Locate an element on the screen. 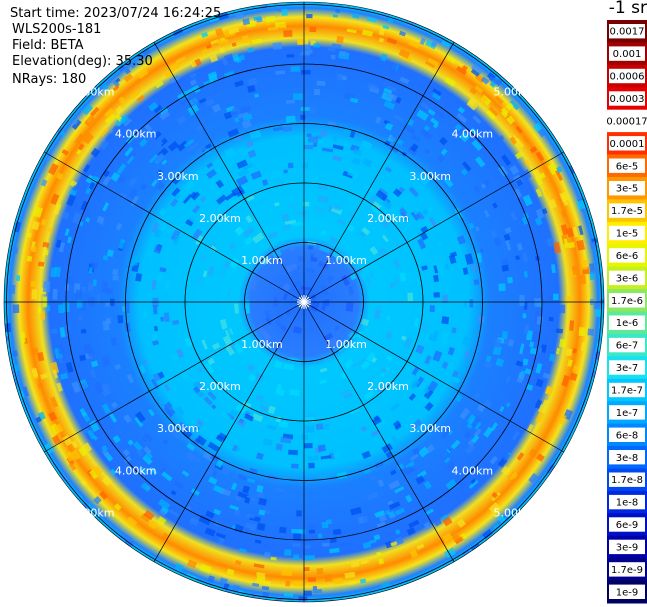  origin-tick is located at coordinates (304, 302).